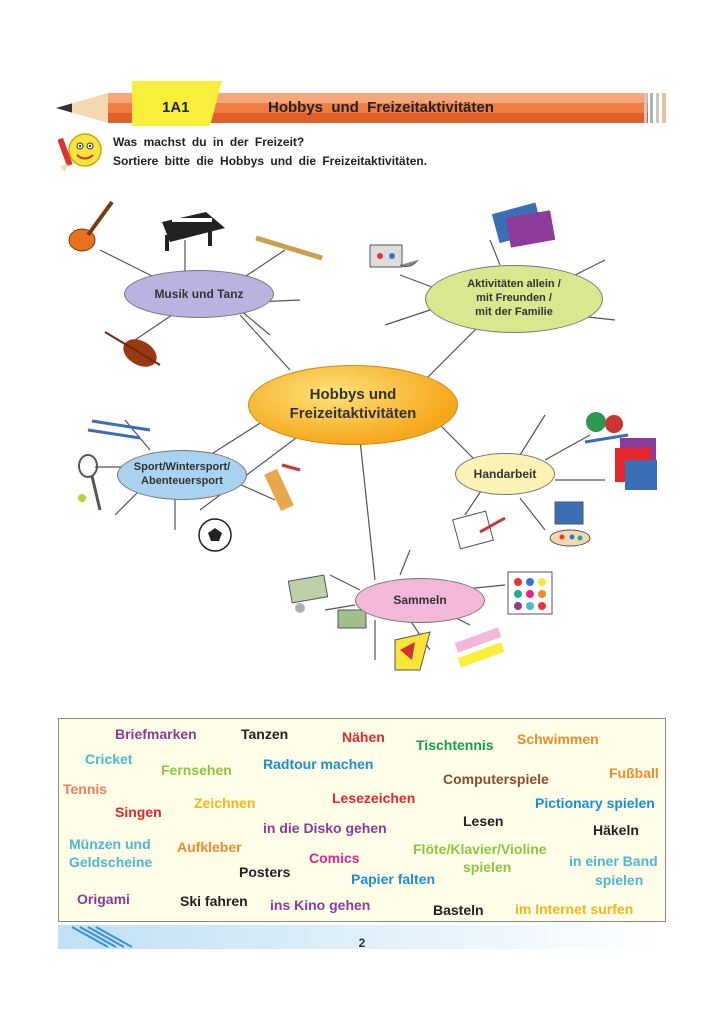  What do you see at coordinates (479, 647) in the screenshot?
I see `bookmarks-icon` at bounding box center [479, 647].